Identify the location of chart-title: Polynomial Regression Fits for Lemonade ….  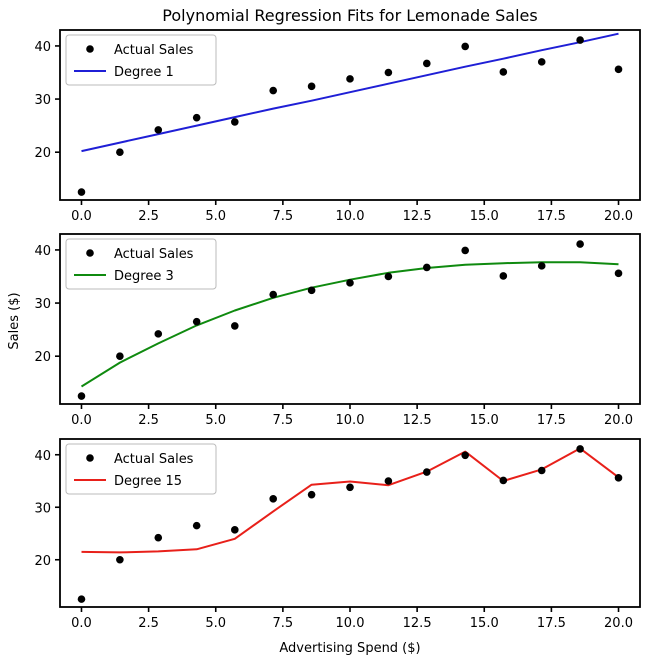
(349, 15).